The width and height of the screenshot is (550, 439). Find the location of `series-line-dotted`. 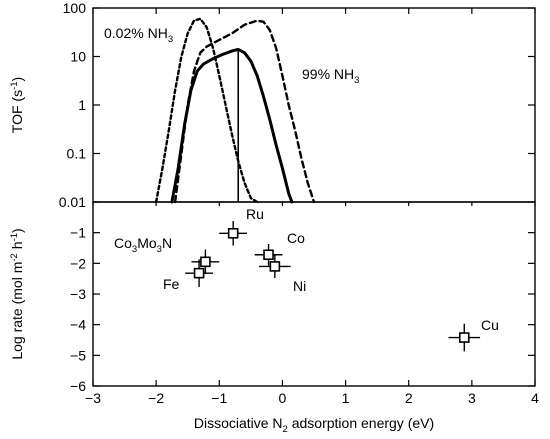

series-line-dotted is located at coordinates (206, 110).